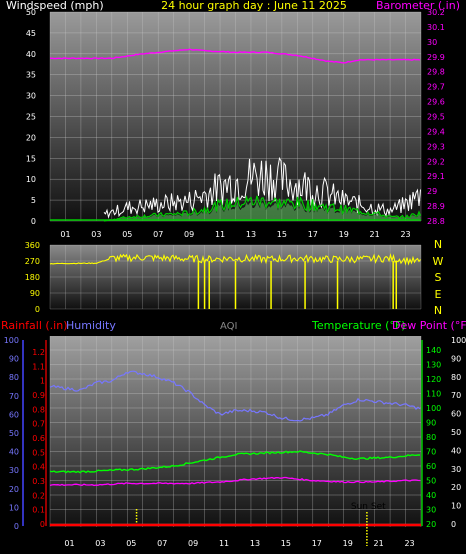 Image resolution: width=466 pixels, height=554 pixels. What do you see at coordinates (38, 495) in the screenshot?
I see `rainfall-tick: 0.2` at bounding box center [38, 495].